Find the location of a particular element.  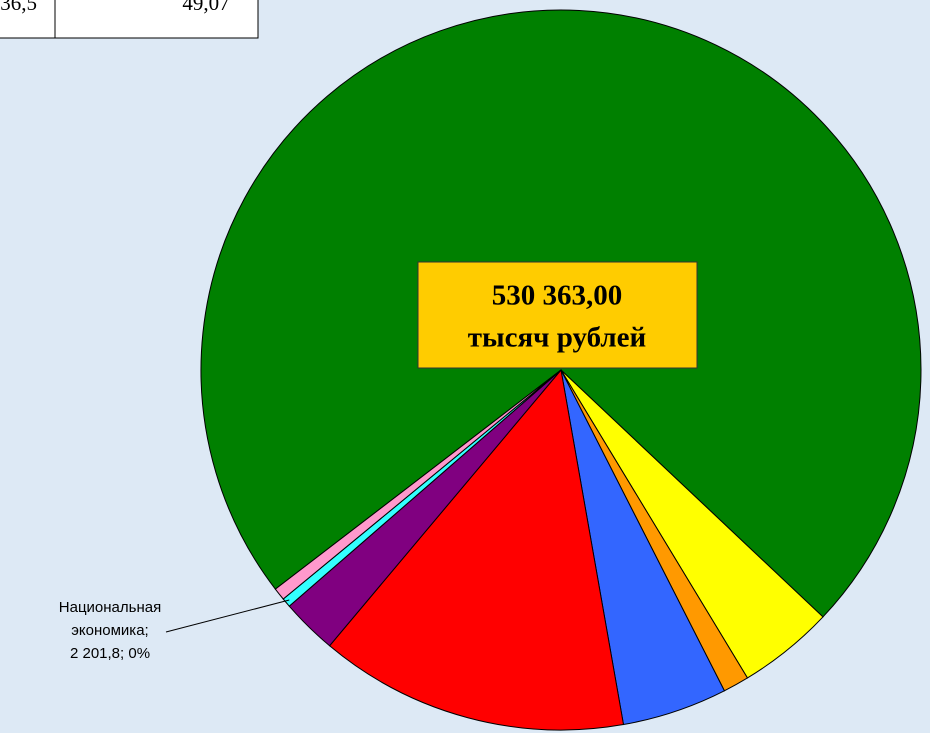

center-label: тысяч рублей is located at coordinates (557, 338).